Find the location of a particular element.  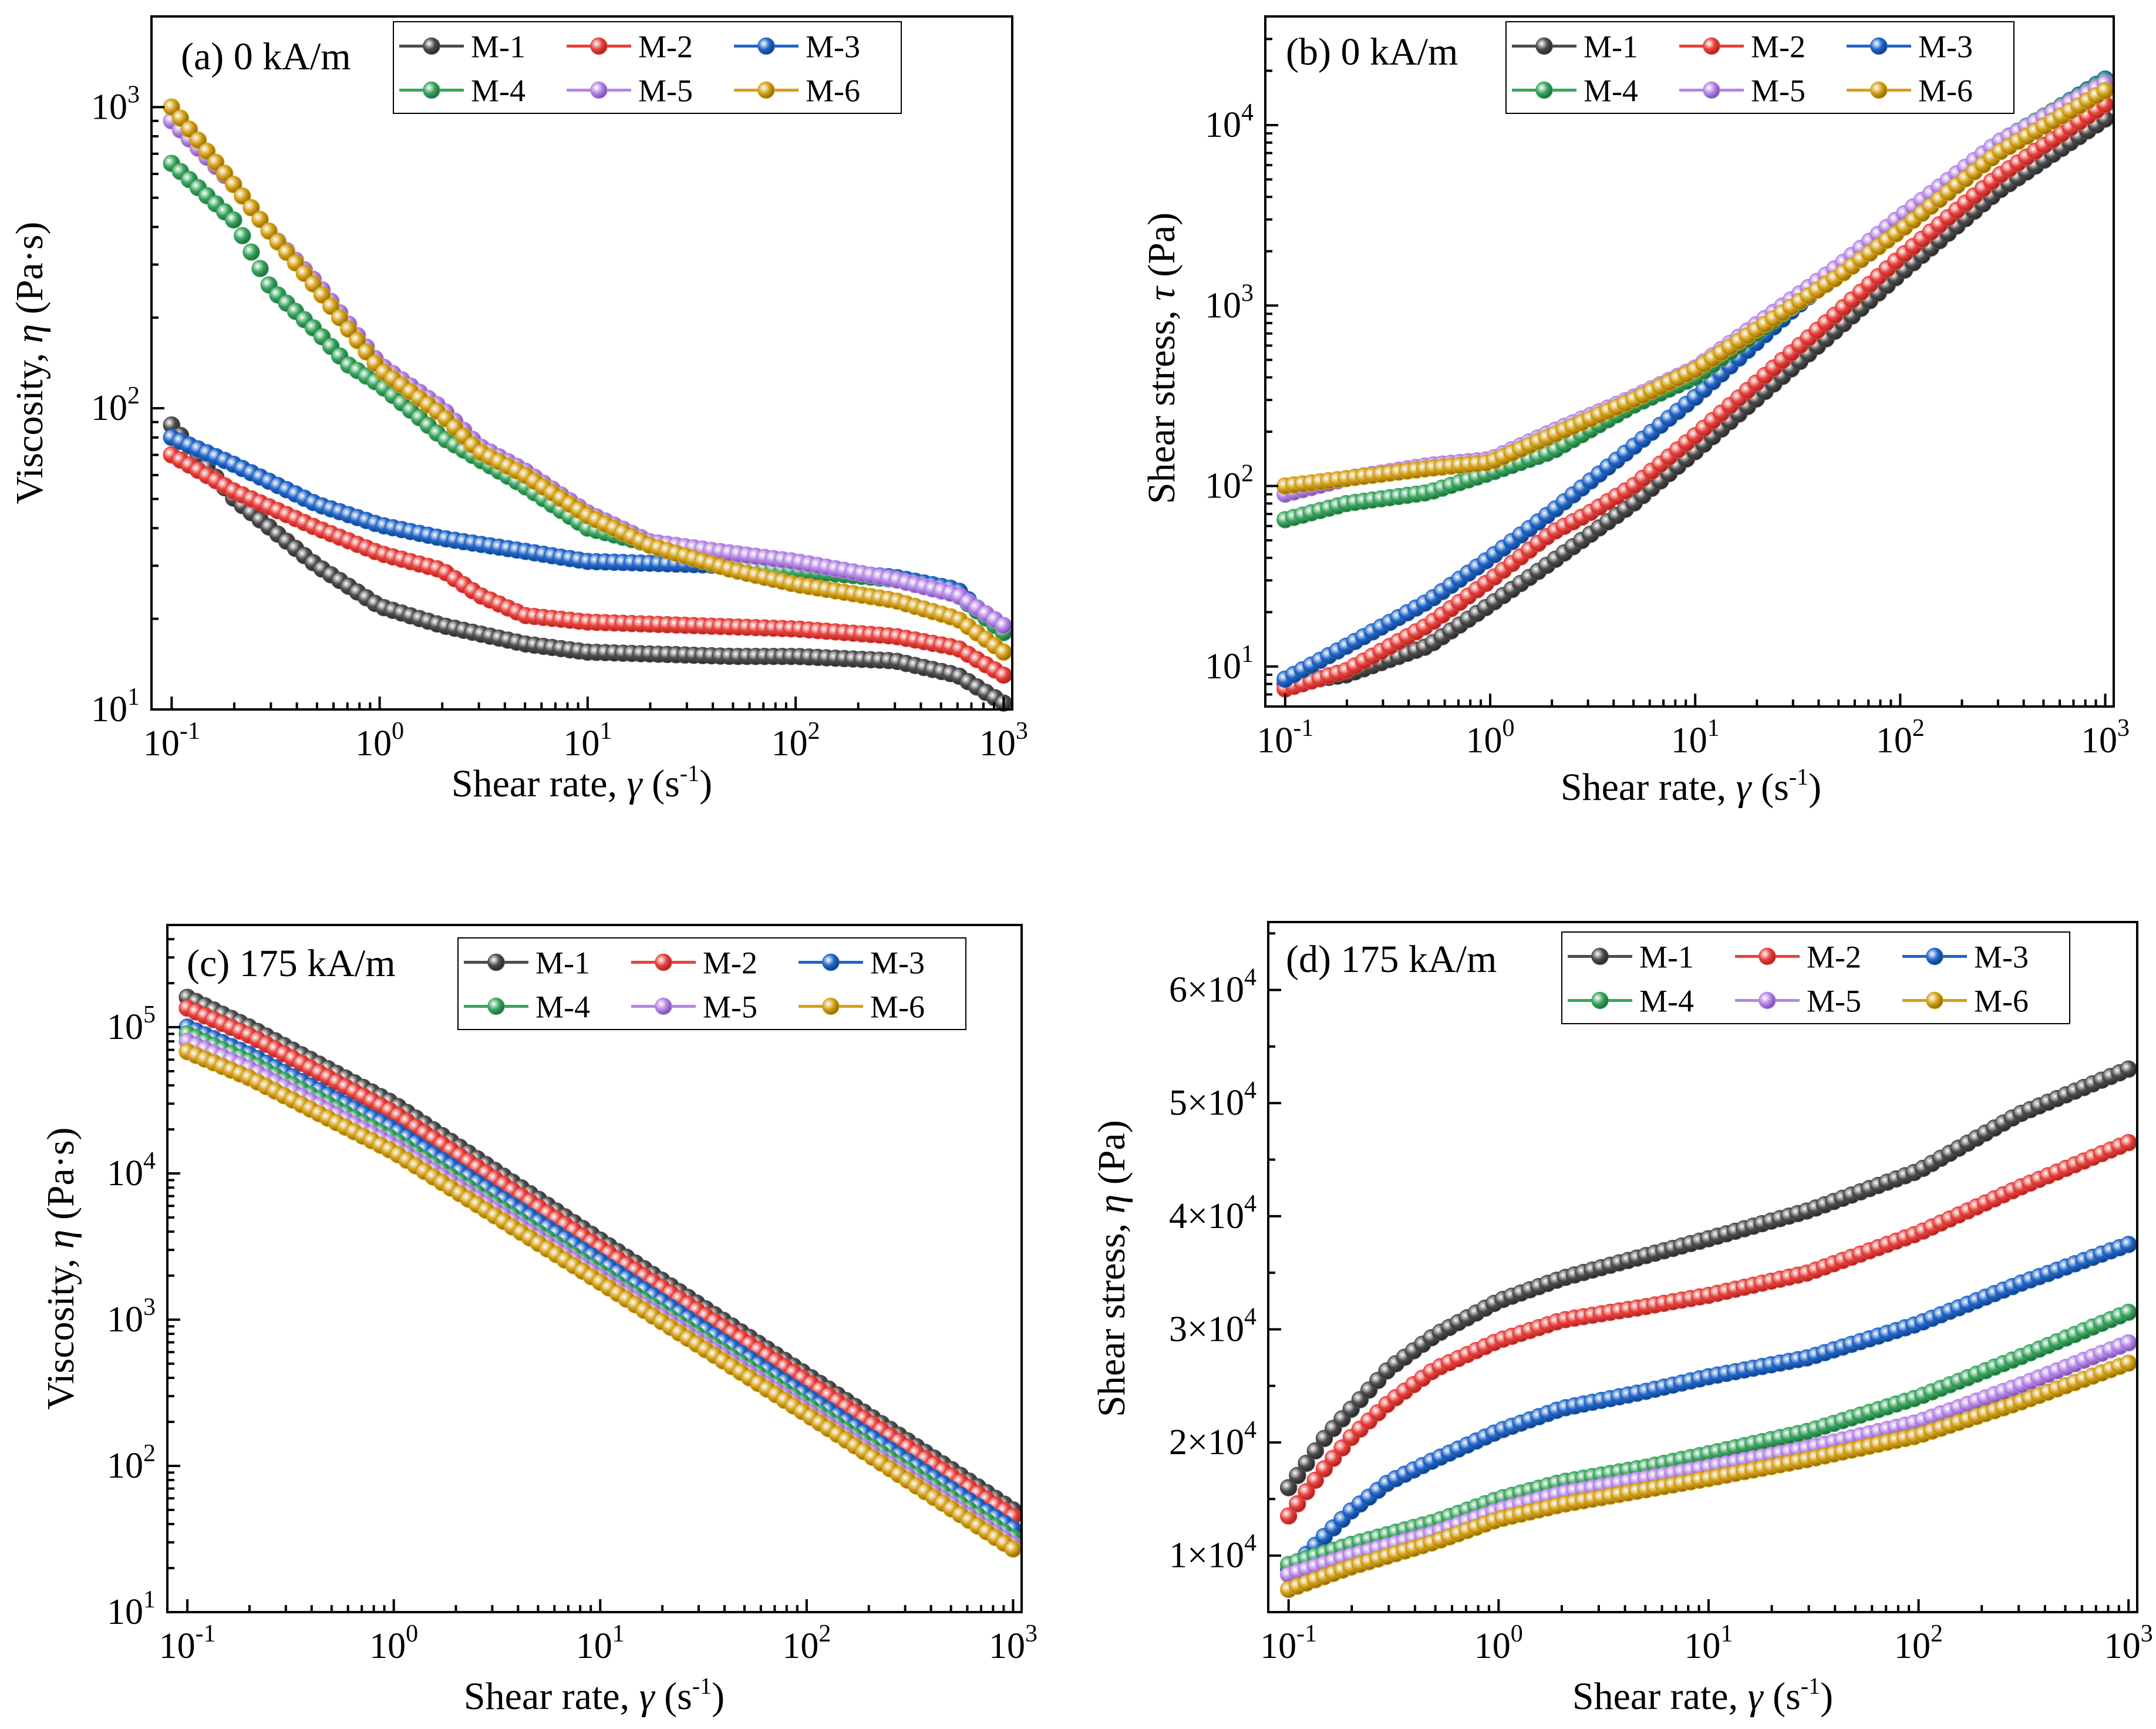

panel-c-legend: M-1 M-2 M-3 M-4 M-5 M-6 is located at coordinates (711, 984).